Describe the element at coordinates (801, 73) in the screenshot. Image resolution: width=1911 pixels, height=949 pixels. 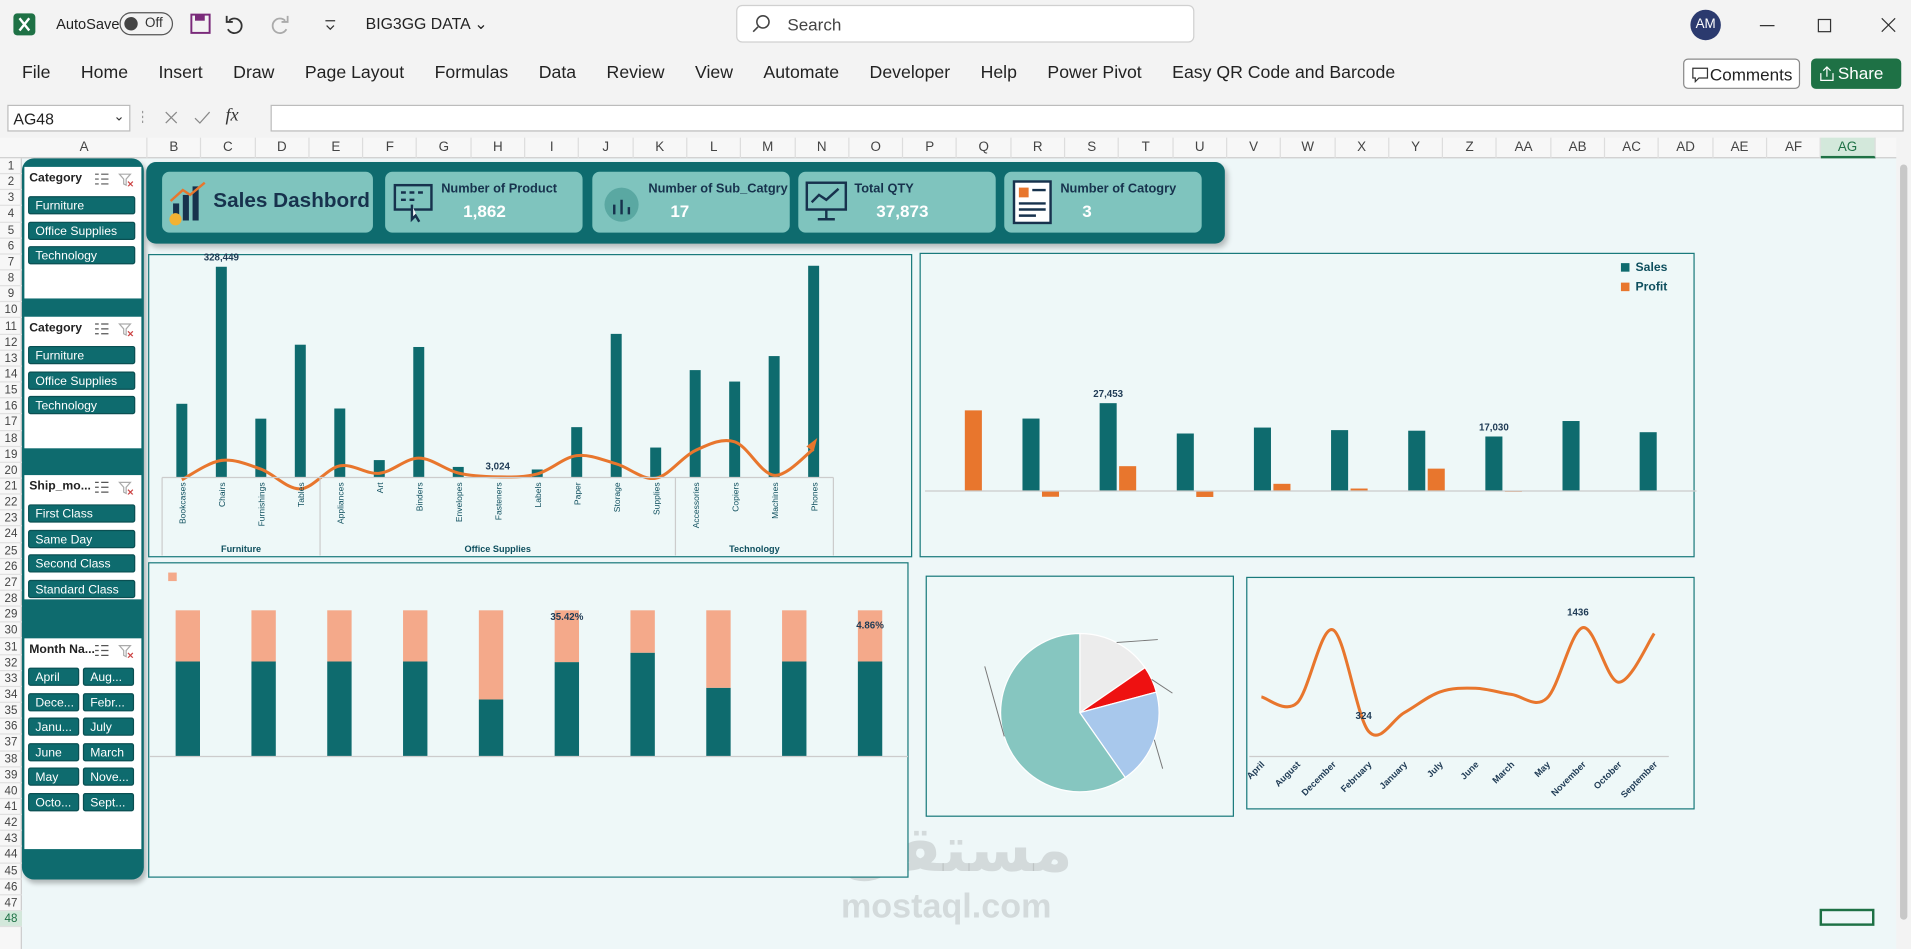
I see `ribbon-tab: Automate` at that location.